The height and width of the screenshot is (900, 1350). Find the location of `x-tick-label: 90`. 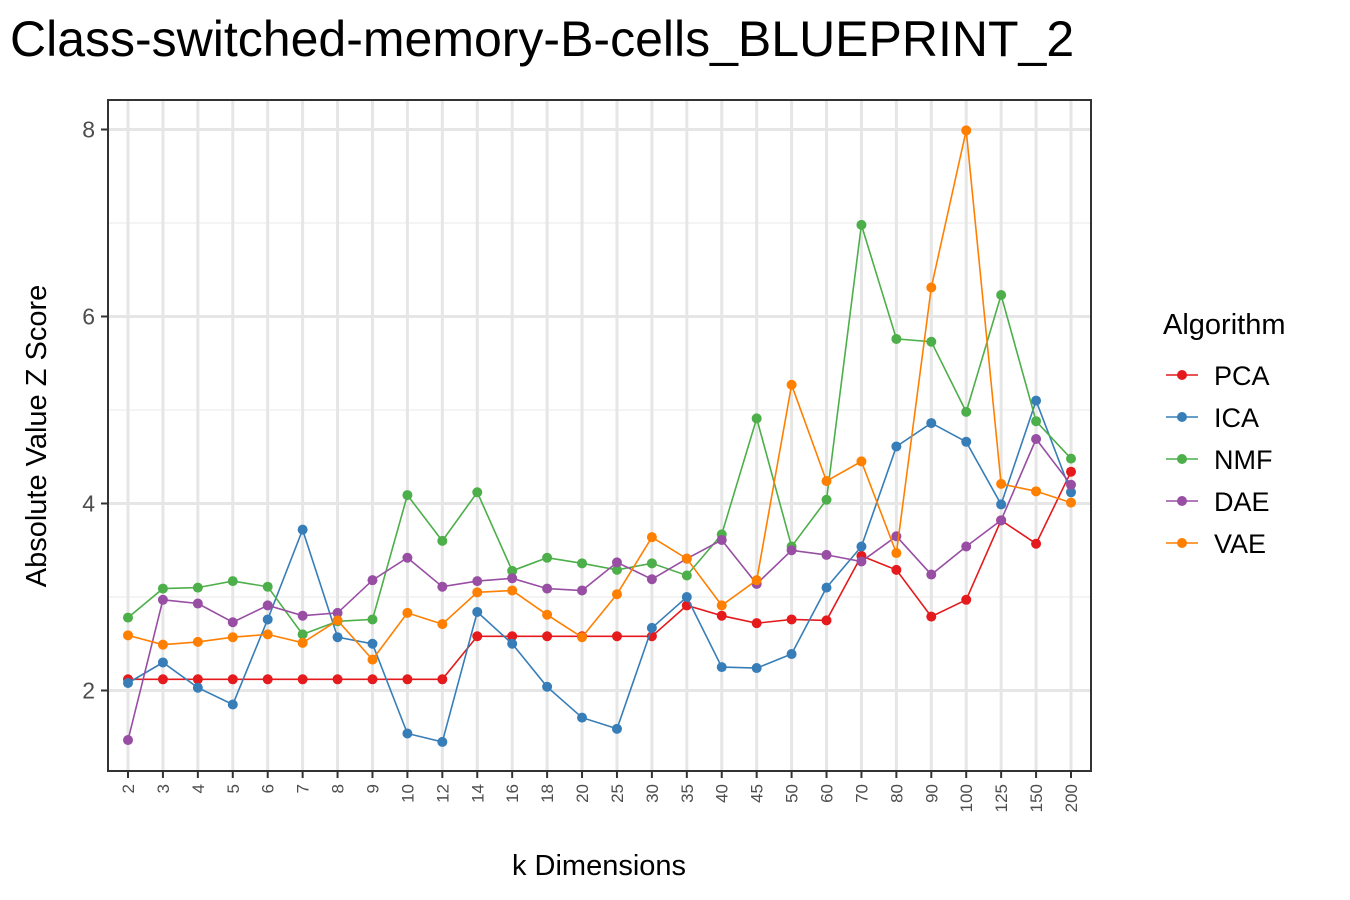

x-tick-label: 90 is located at coordinates (931, 793).